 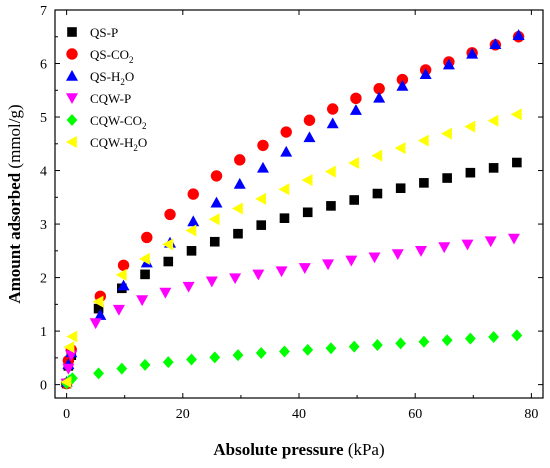 I want to click on legend-label: CQW-H2O, so click(x=118, y=144).